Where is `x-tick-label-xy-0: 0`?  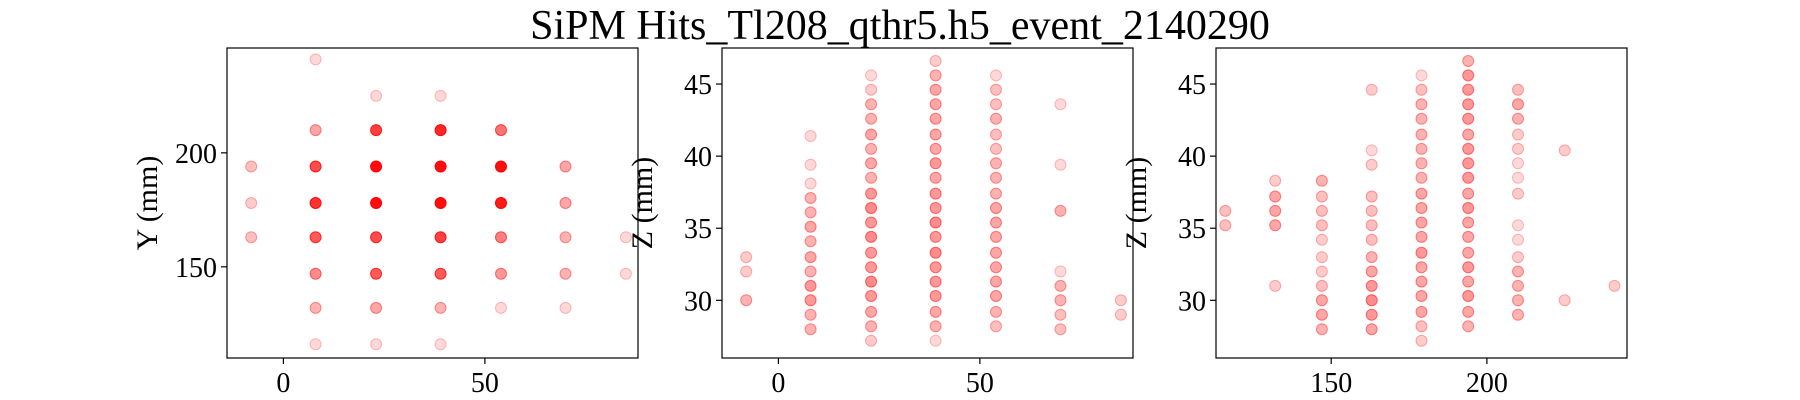
x-tick-label-xy-0: 0 is located at coordinates (283, 383).